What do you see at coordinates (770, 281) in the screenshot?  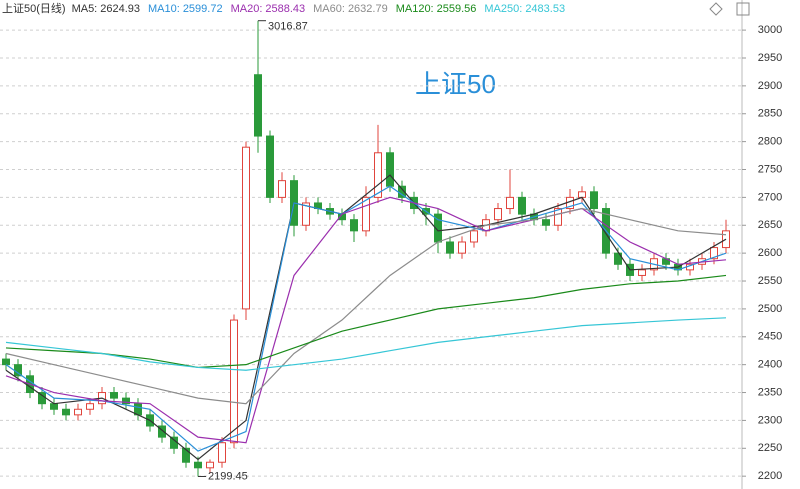 I see `y-tick-label: 2550` at bounding box center [770, 281].